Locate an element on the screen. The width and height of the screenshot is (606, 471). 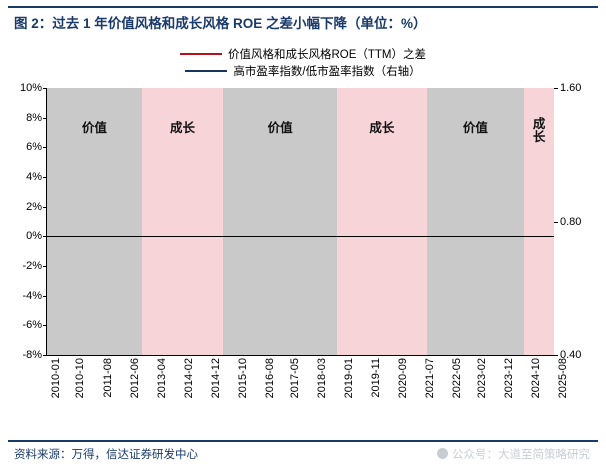
legend-swatch-red-icon is located at coordinates (200, 54).